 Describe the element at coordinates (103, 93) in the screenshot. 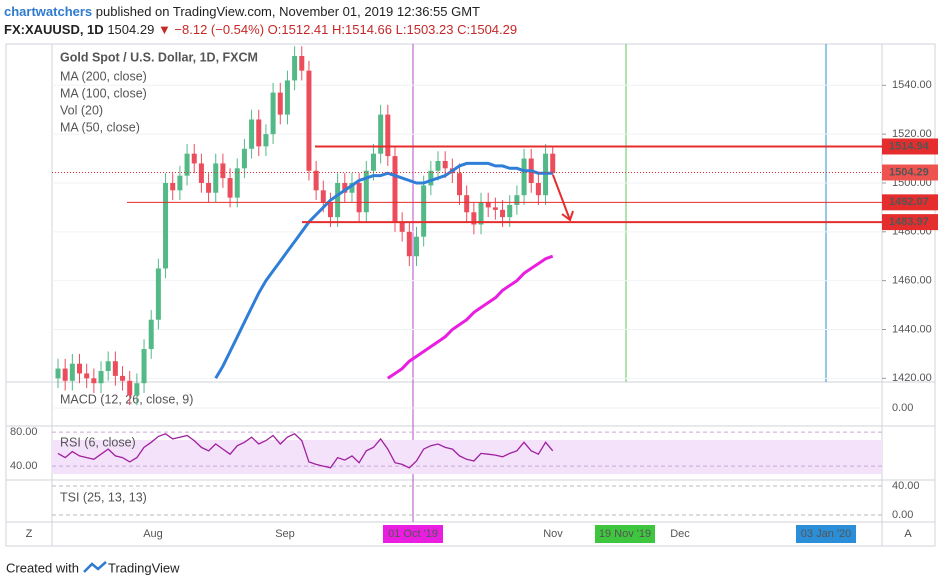

I see `legend-item: MA (100, close)` at that location.